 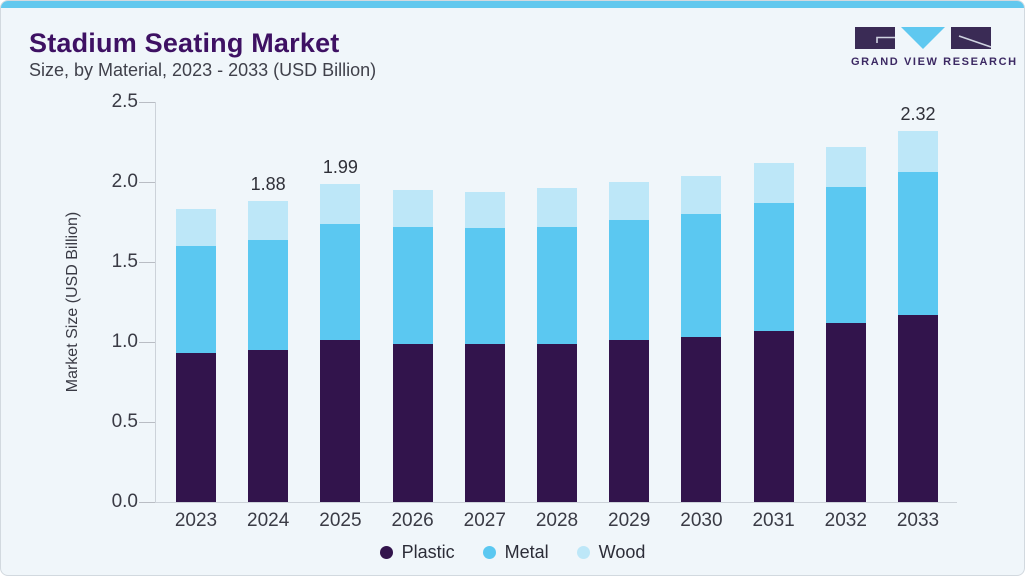 What do you see at coordinates (557, 520) in the screenshot?
I see `x-tick-label-2028: 2028` at bounding box center [557, 520].